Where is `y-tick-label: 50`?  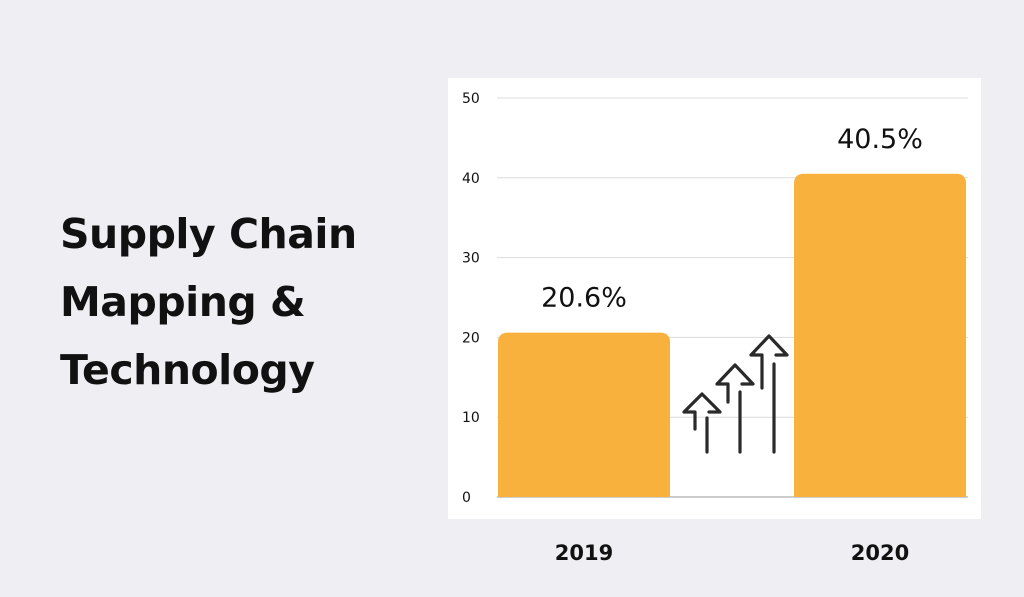
y-tick-label: 50 is located at coordinates (471, 99).